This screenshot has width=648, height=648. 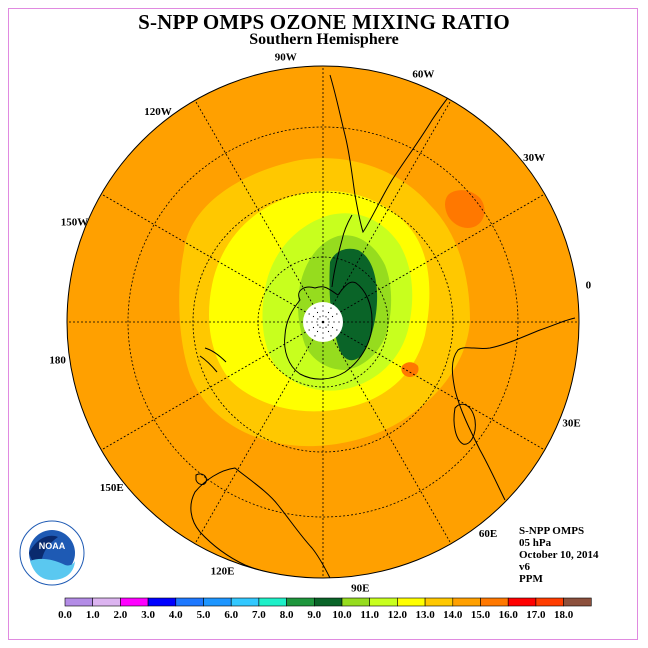 I want to click on info-level: 05 hPa, so click(x=535, y=543).